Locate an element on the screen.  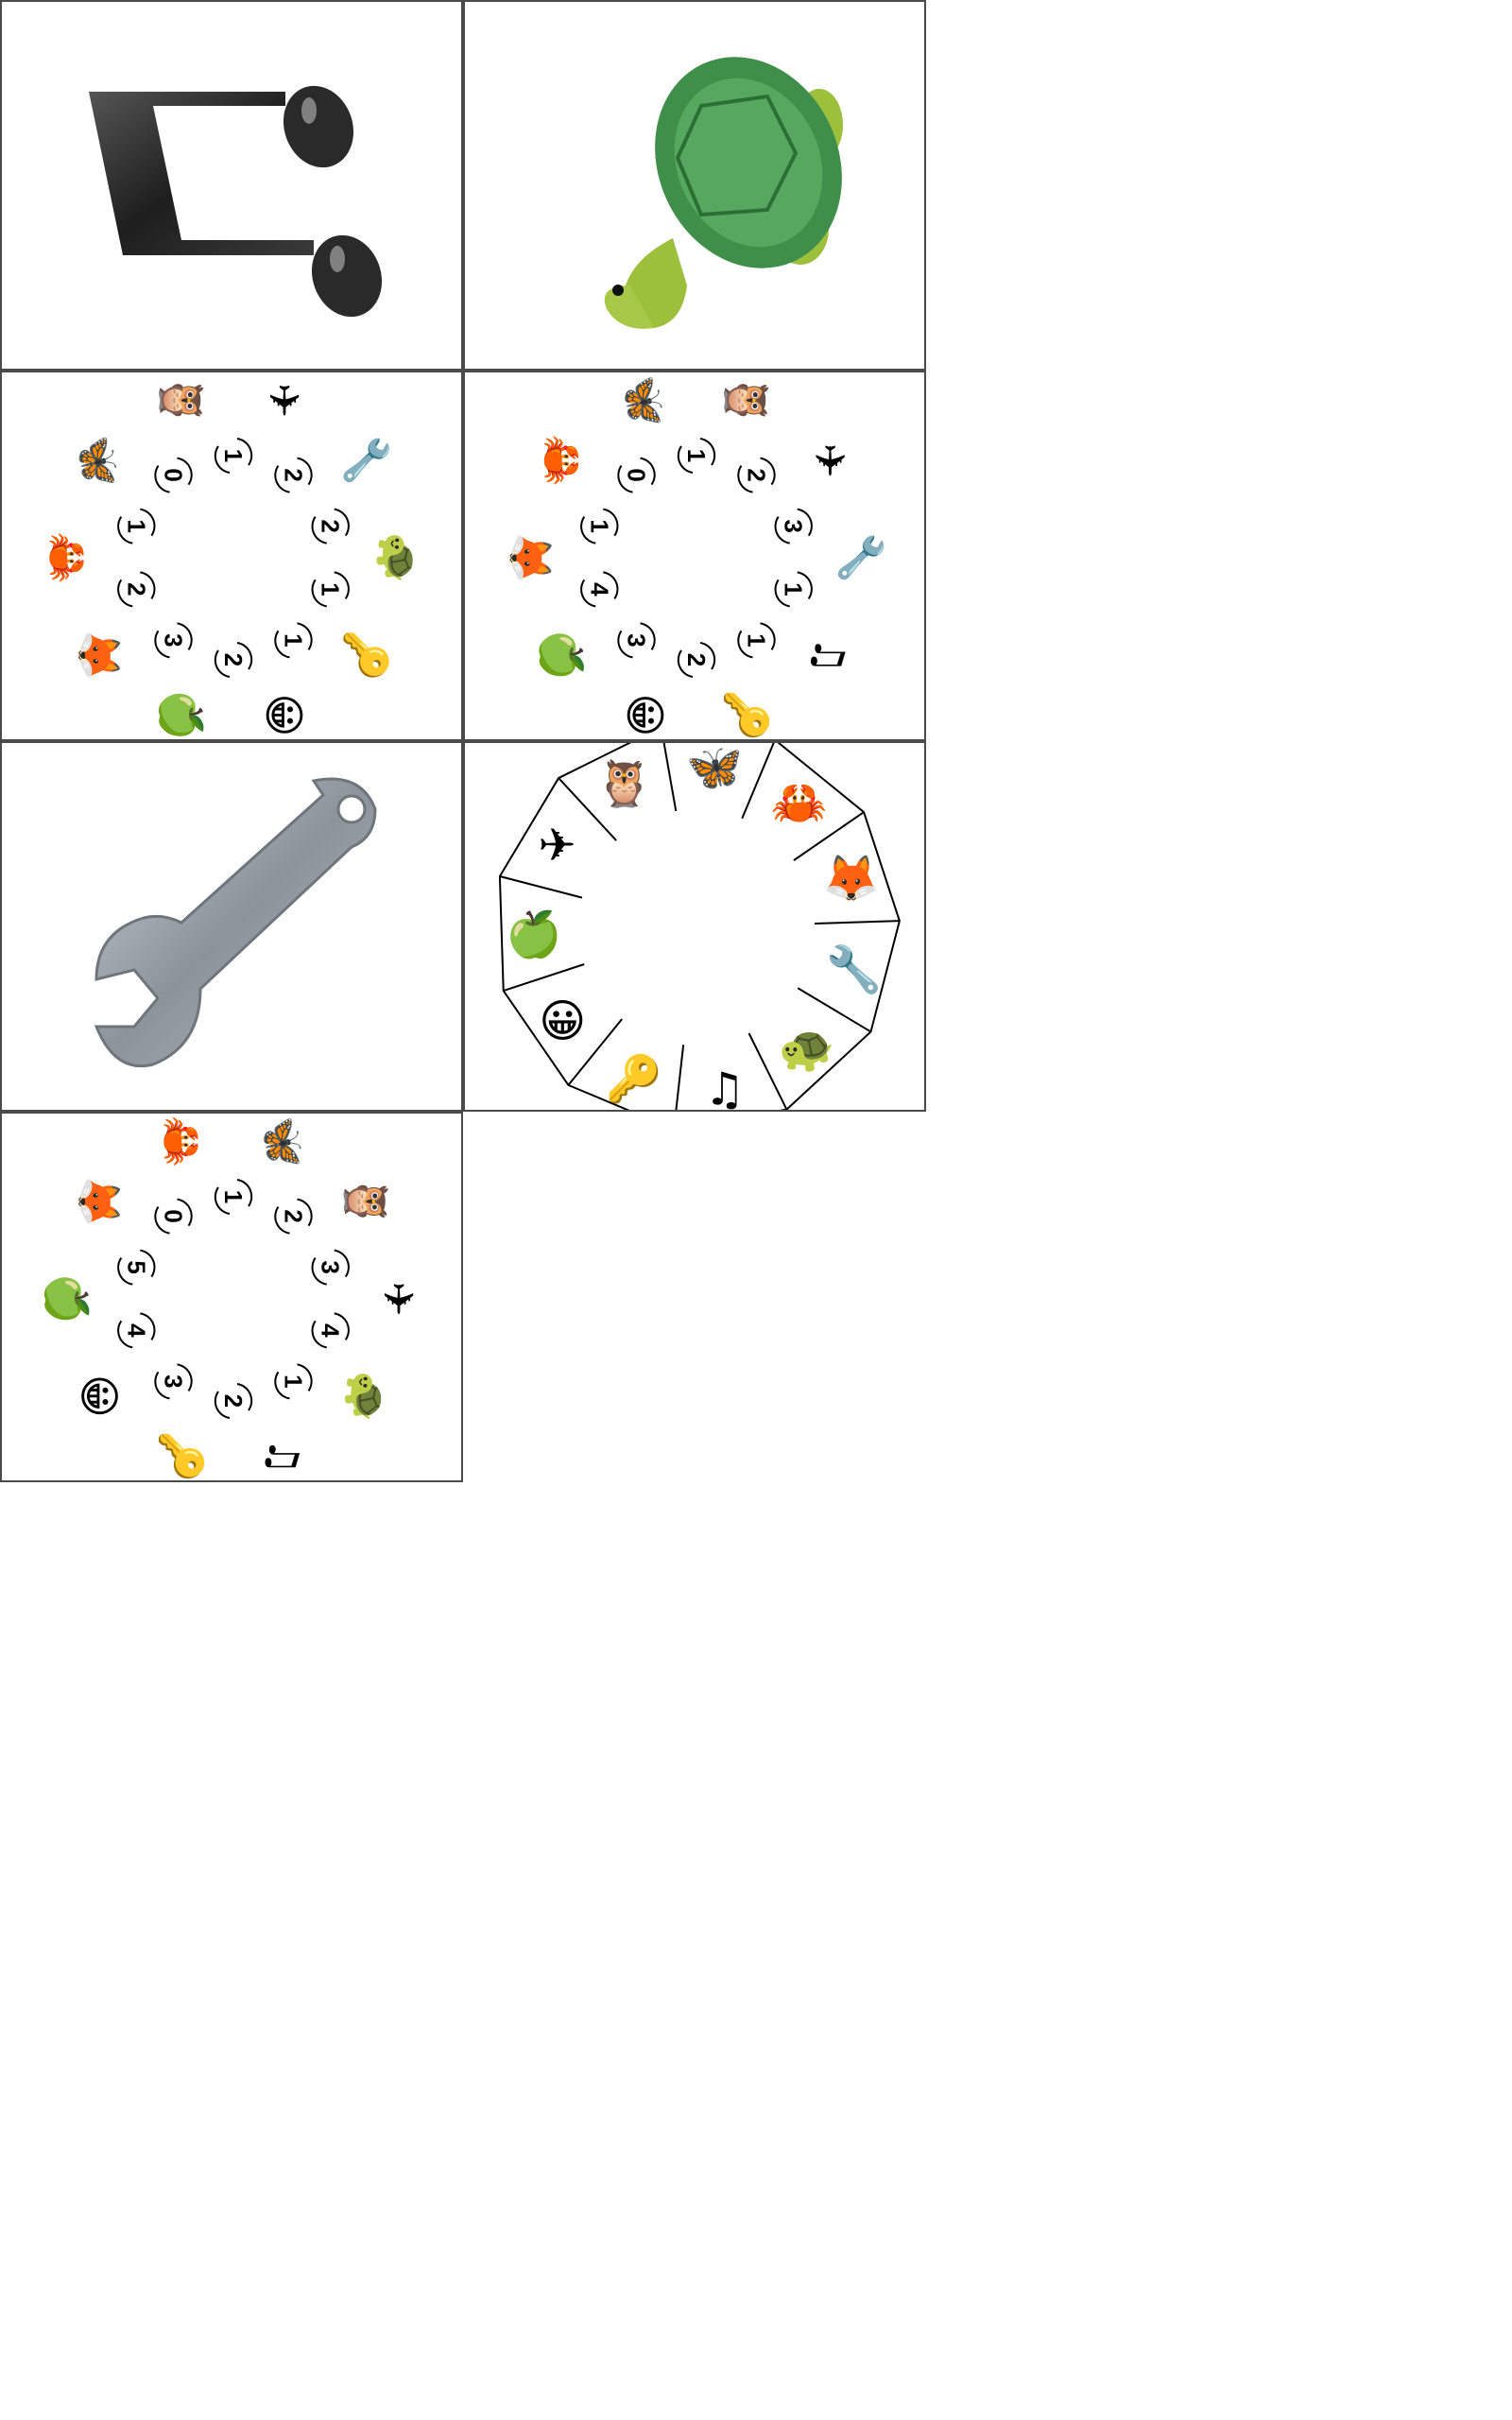
wrench-card is located at coordinates (231, 927).